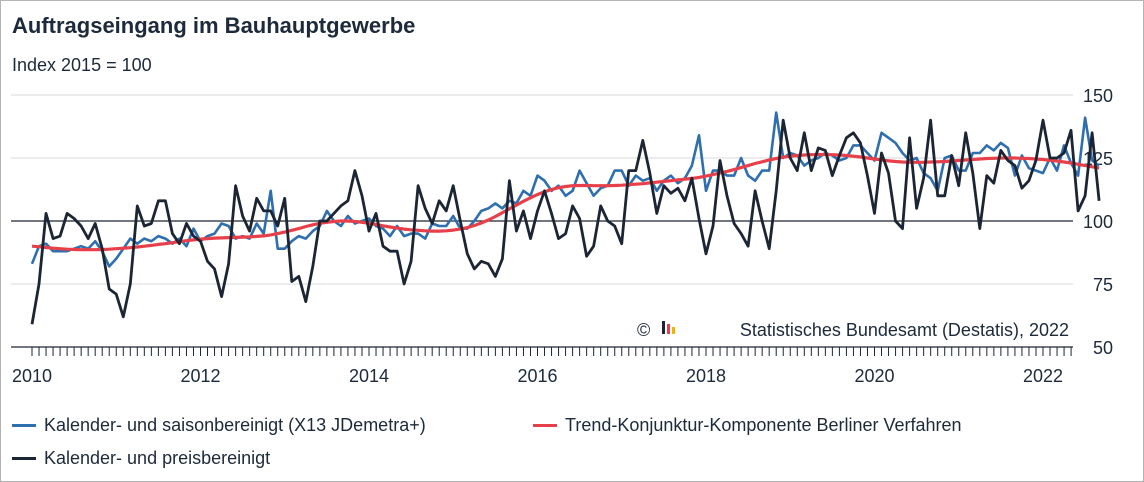 This screenshot has height=482, width=1144. I want to click on x-tick-label-2012: 2012, so click(200, 376).